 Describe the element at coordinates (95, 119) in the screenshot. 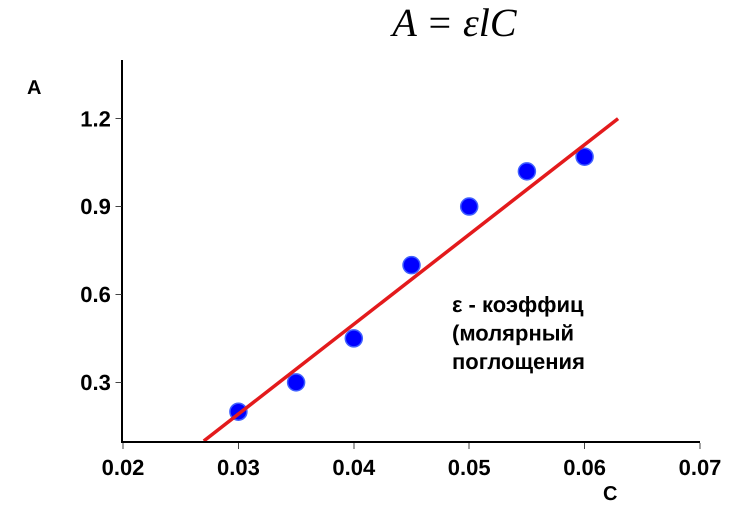

I see `y-tick-label: 1.2` at that location.